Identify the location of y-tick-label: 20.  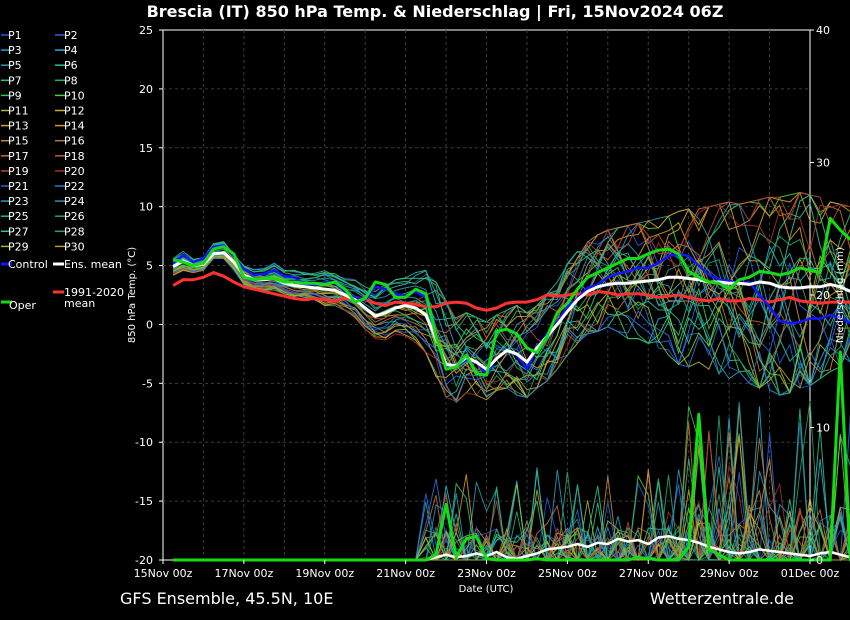
(146, 89).